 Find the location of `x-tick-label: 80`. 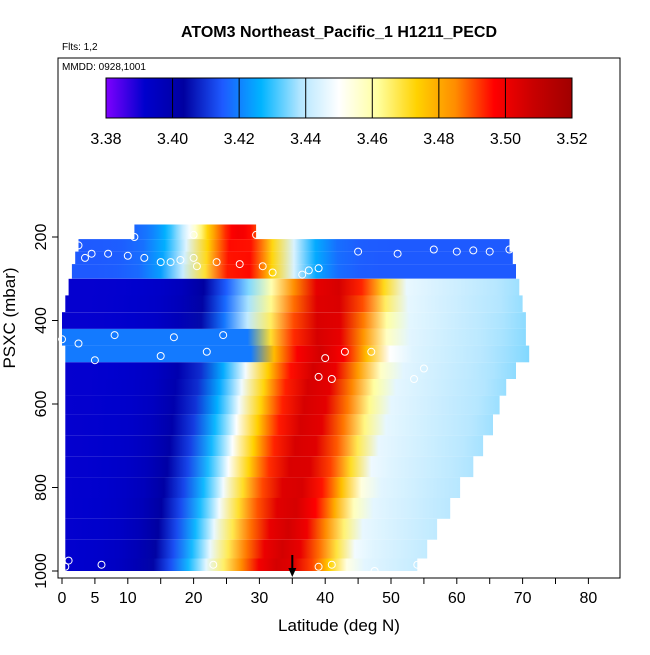

x-tick-label: 80 is located at coordinates (589, 598).